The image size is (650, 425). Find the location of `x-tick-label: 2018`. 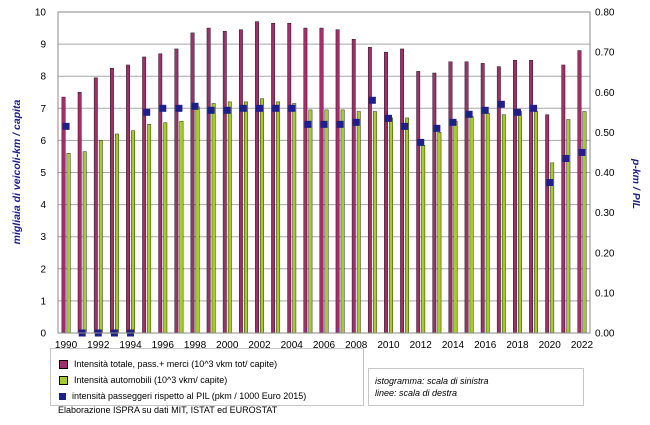

x-tick-label: 2018 is located at coordinates (517, 345).